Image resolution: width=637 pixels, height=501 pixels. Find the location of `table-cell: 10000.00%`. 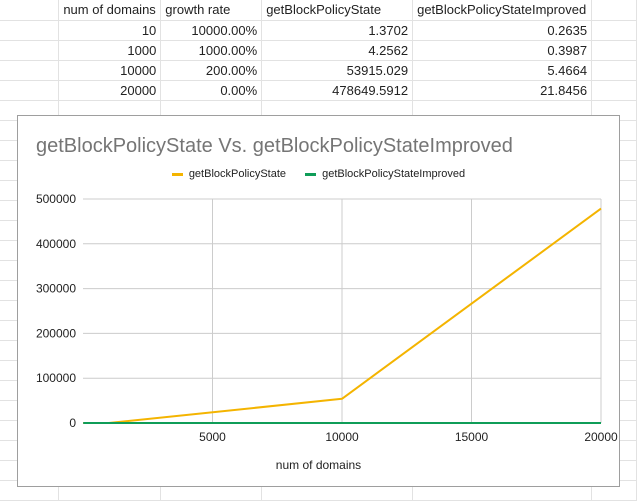

table-cell: 10000.00% is located at coordinates (211, 30).